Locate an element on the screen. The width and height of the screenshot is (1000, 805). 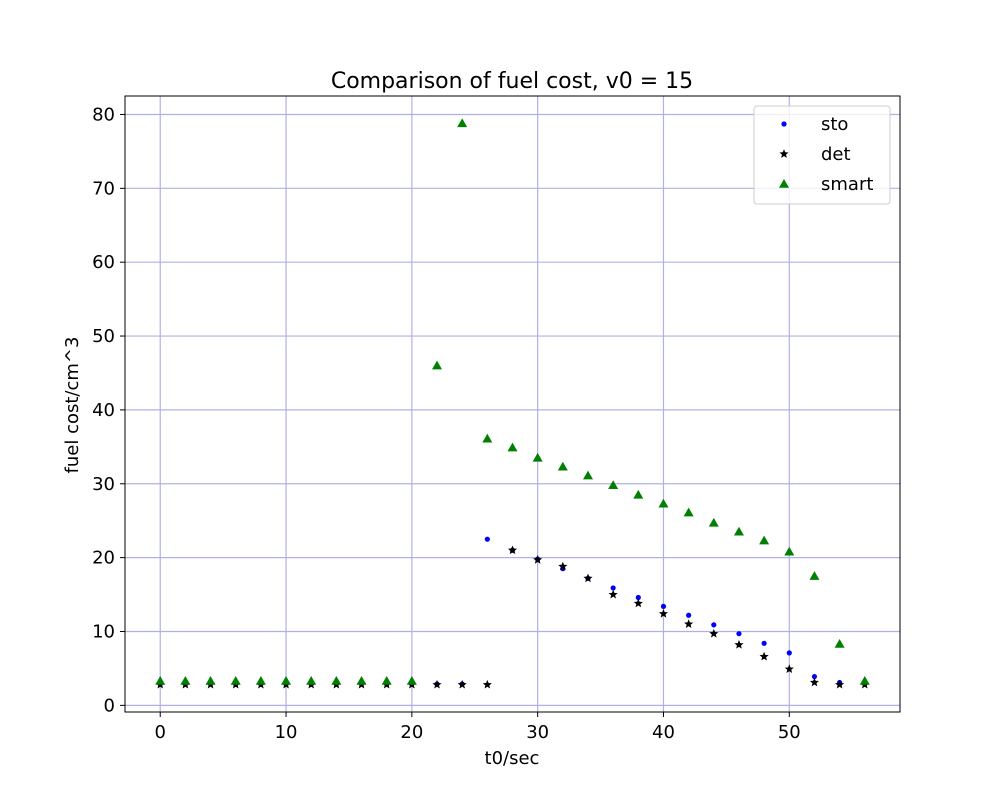
x-tick-label: 30 is located at coordinates (537, 732).